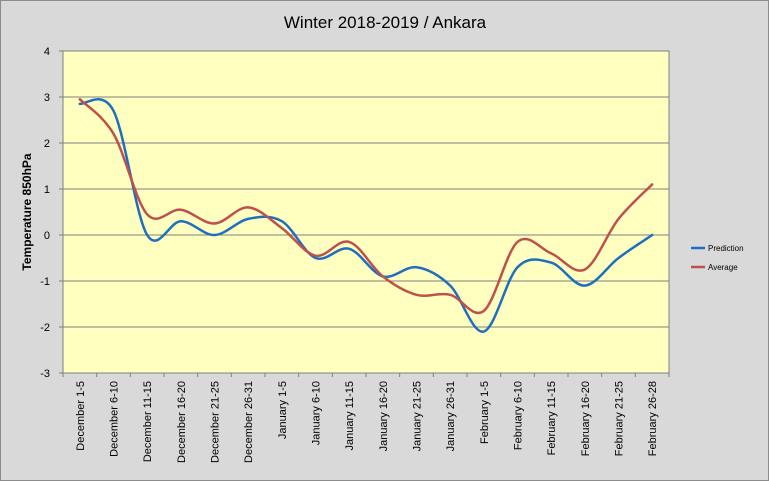 This screenshot has height=481, width=769. What do you see at coordinates (283, 410) in the screenshot?
I see `x-tick-label: January 1-5` at bounding box center [283, 410].